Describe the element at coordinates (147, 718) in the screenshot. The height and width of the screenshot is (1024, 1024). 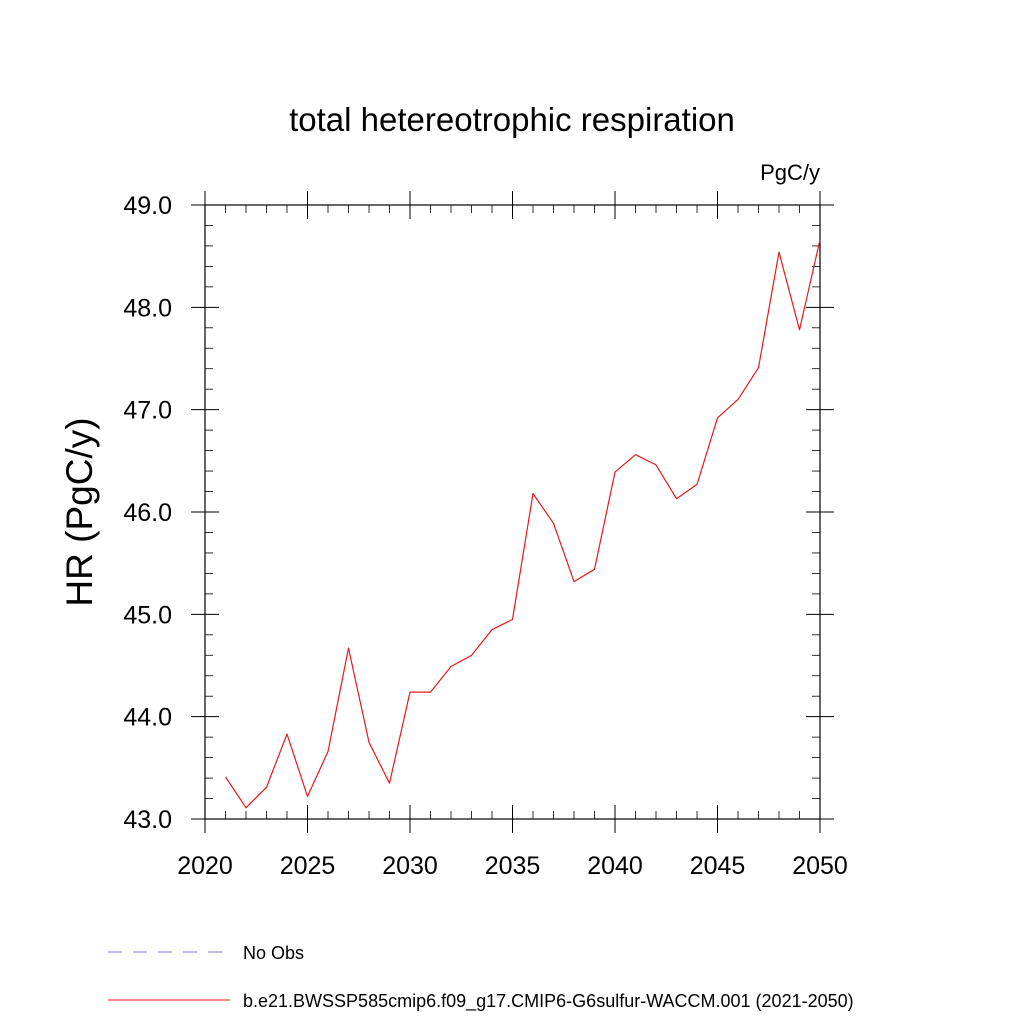
I see `y-tick-label: 44.0` at that location.